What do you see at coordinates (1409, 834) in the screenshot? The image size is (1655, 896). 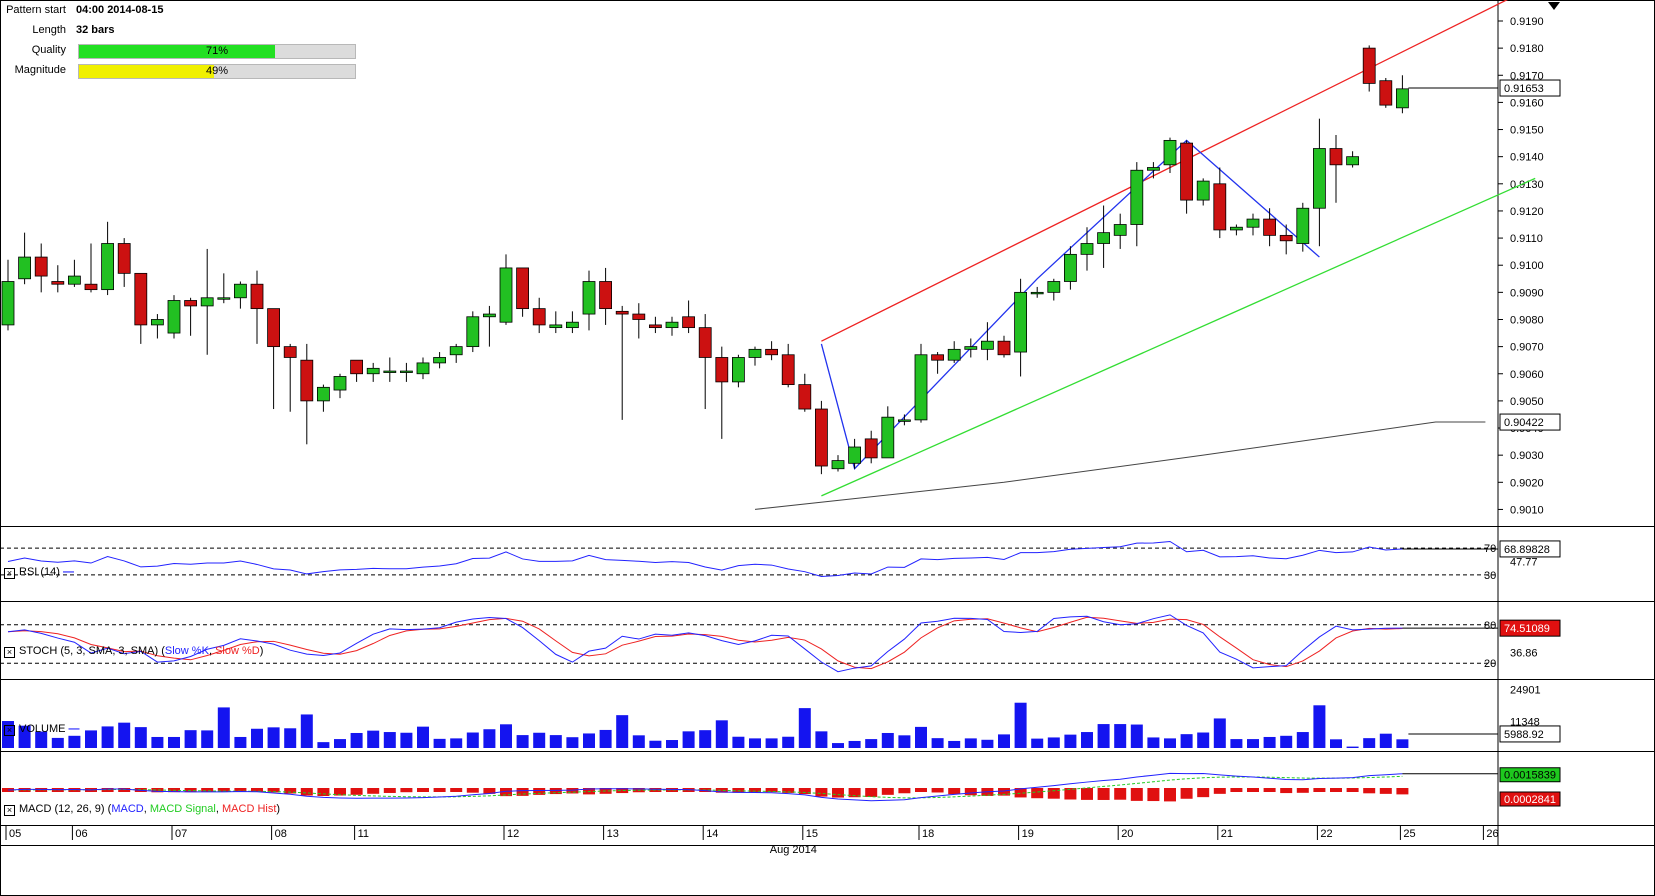 I see `x-tick-label: 25` at bounding box center [1409, 834].